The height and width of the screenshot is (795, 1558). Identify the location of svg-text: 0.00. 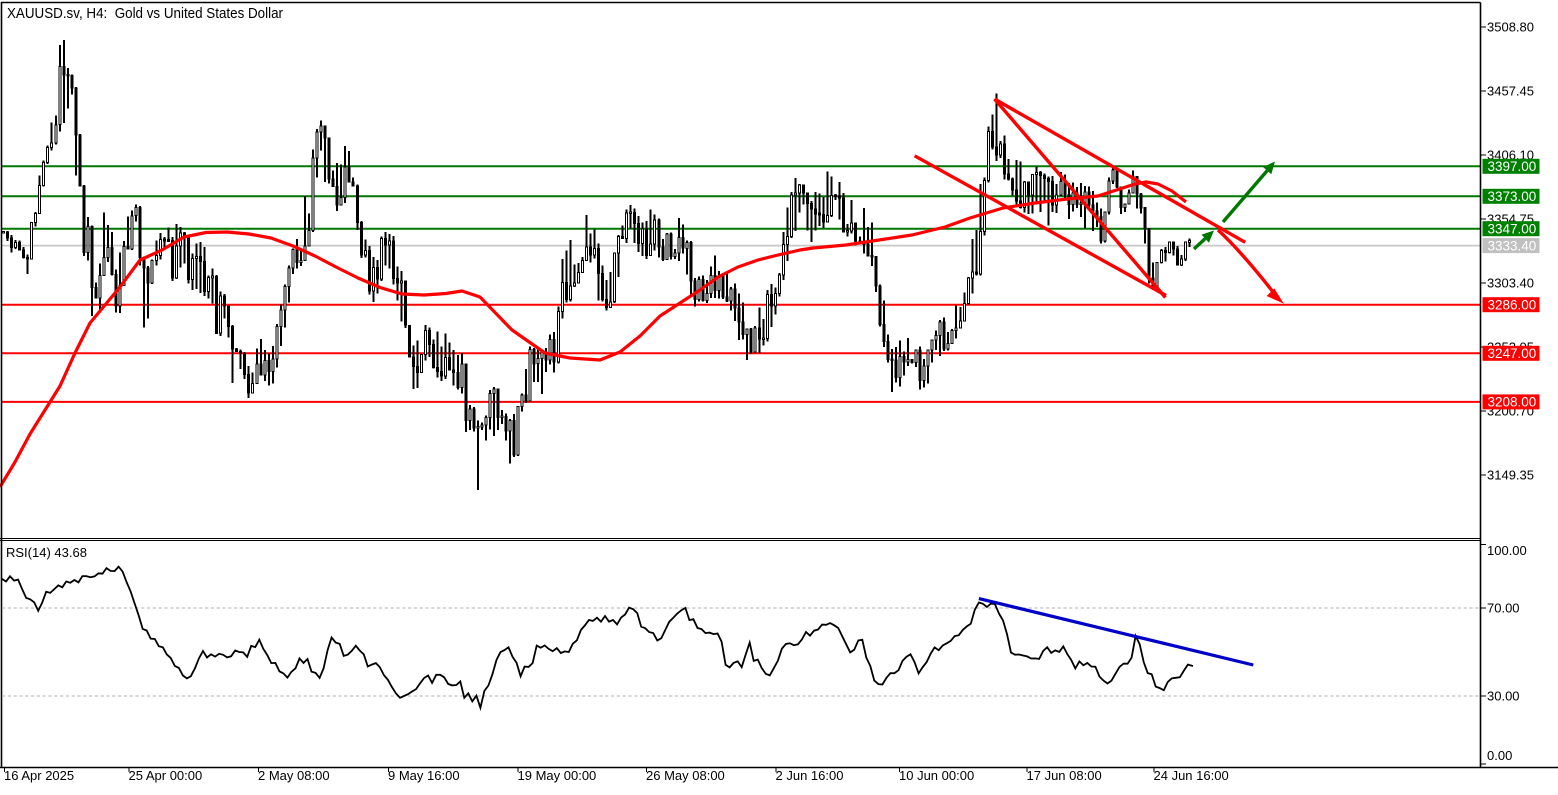
(1499, 755).